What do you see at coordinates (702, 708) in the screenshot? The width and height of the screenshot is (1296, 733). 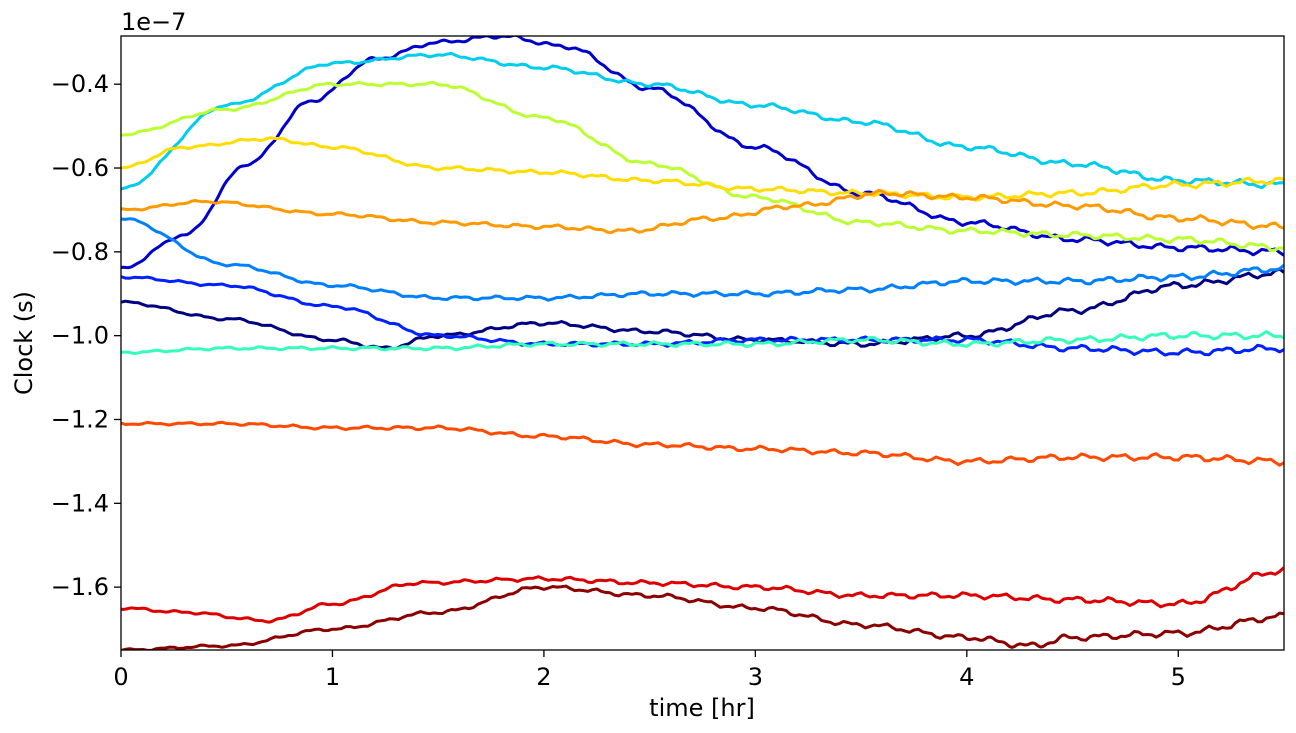 I see `x-axis-label: time [hr]` at bounding box center [702, 708].